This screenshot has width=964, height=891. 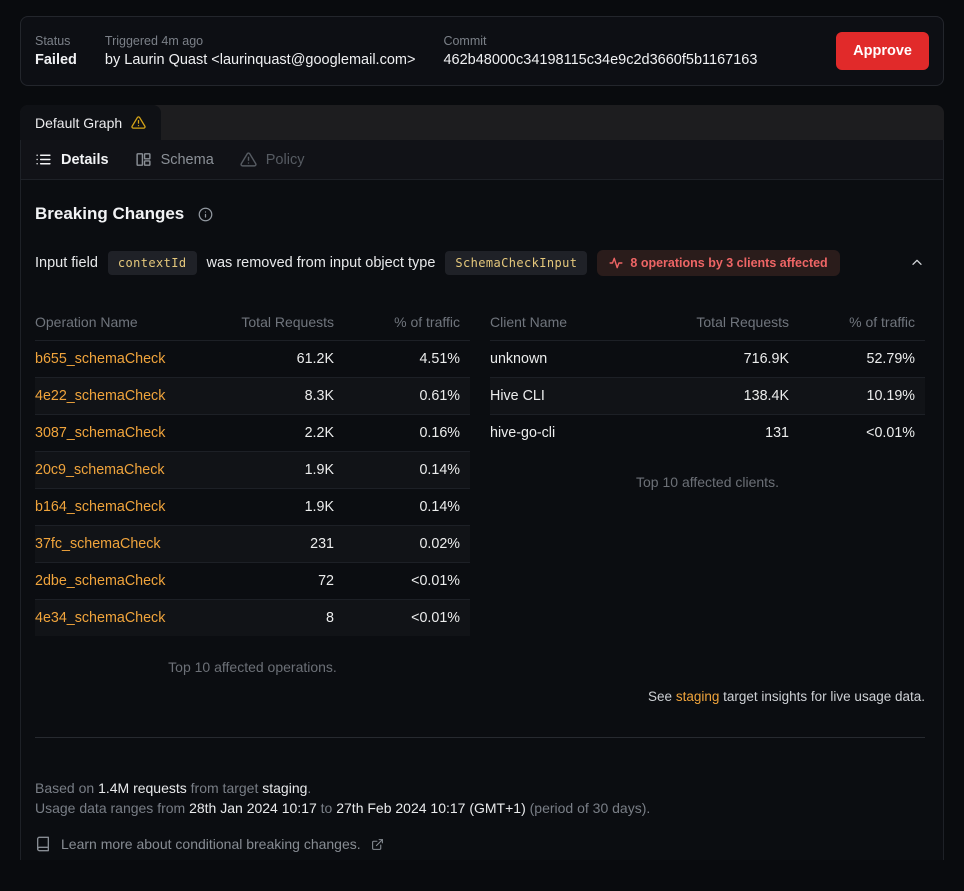 I want to click on client-requests: 716.9K, so click(x=766, y=359).